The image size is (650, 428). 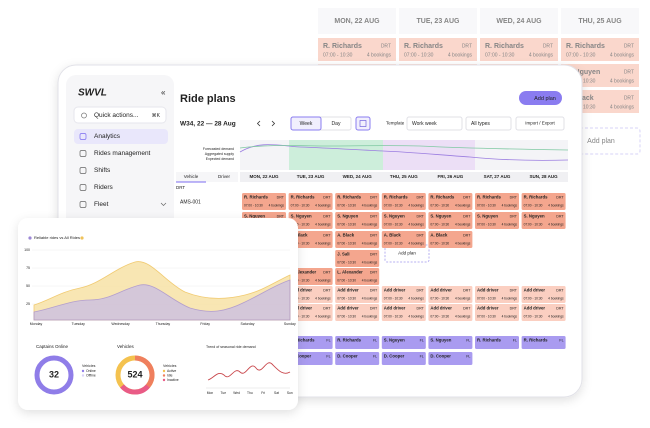 What do you see at coordinates (488, 123) in the screenshot?
I see `types-select` at bounding box center [488, 123].